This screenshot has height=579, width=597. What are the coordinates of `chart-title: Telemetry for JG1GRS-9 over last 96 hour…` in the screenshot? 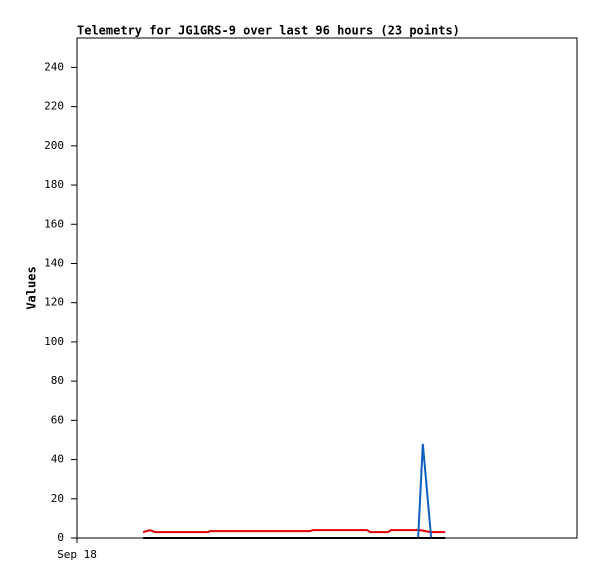 It's located at (268, 31).